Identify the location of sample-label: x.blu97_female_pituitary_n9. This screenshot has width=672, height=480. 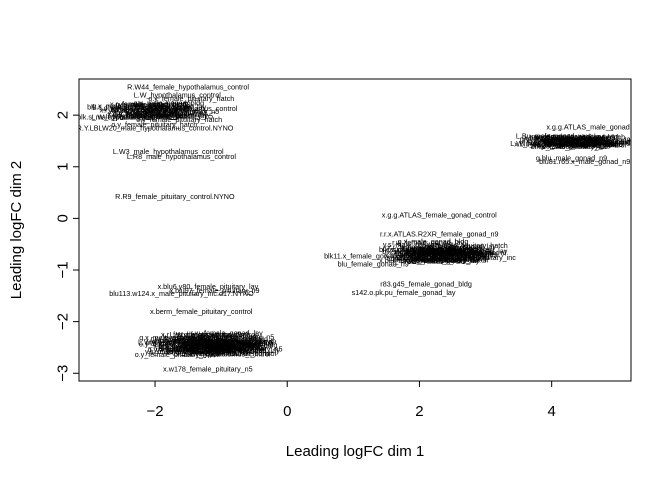
(215, 290).